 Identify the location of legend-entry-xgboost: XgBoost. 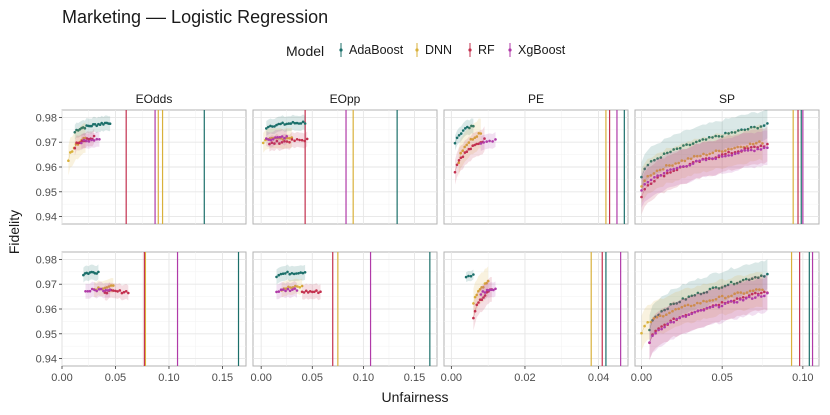
(537, 50).